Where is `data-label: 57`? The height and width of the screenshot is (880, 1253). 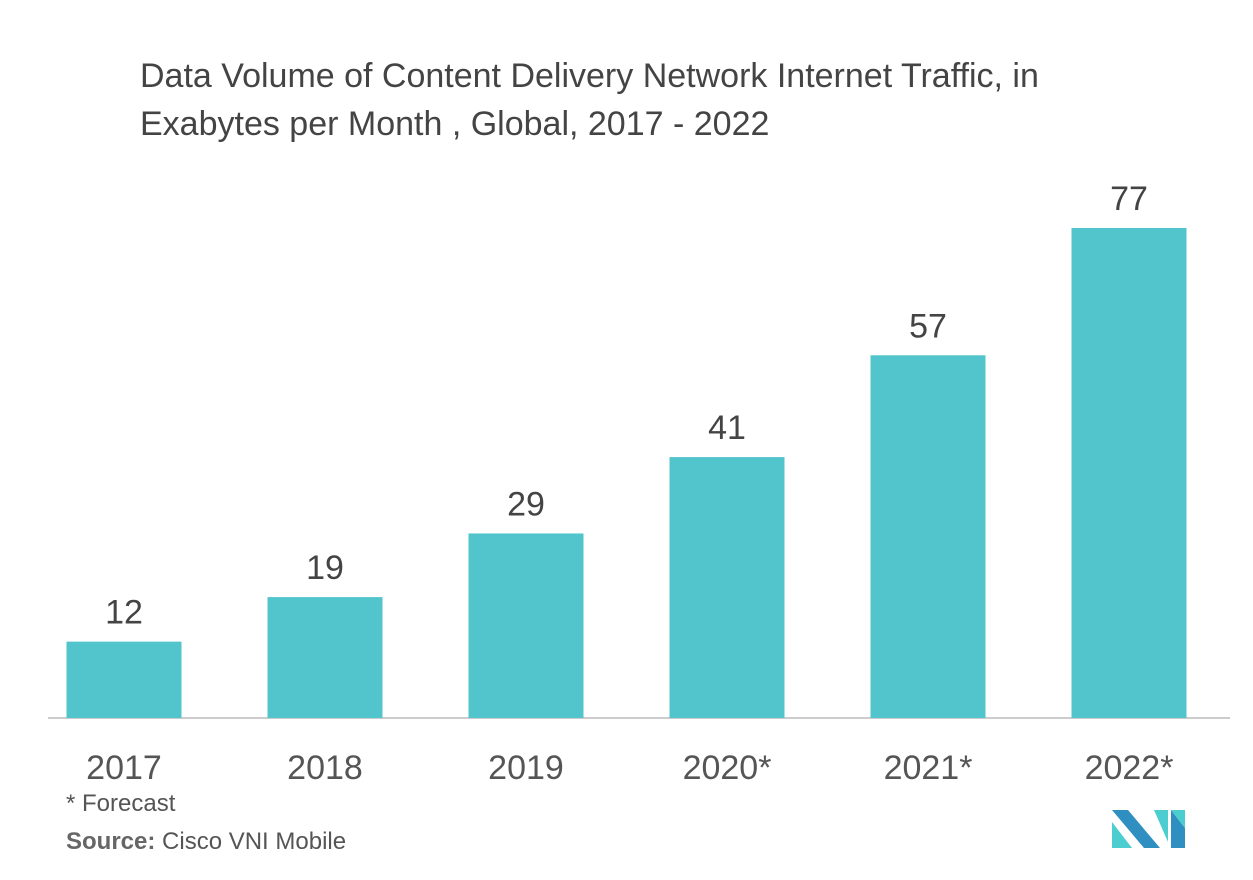
data-label: 57 is located at coordinates (928, 326).